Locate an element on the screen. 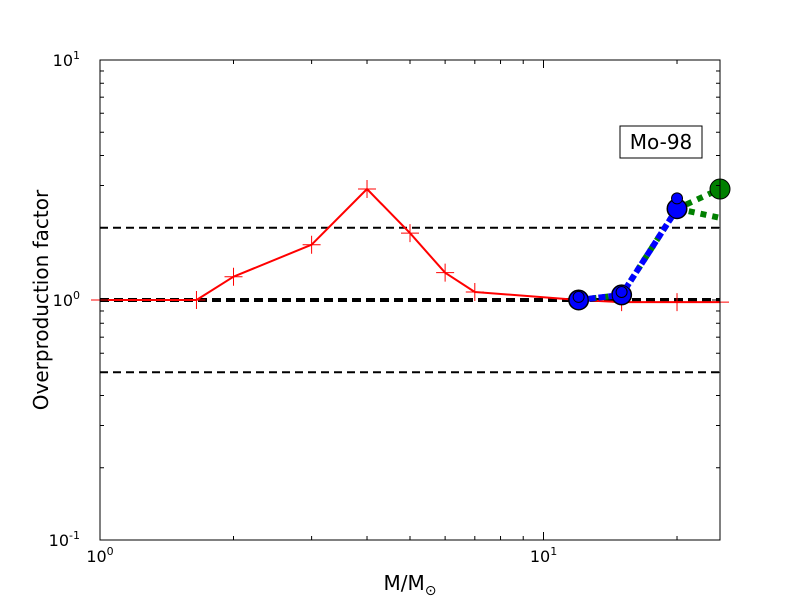  y-tick-label-exp: 0 is located at coordinates (76, 295).